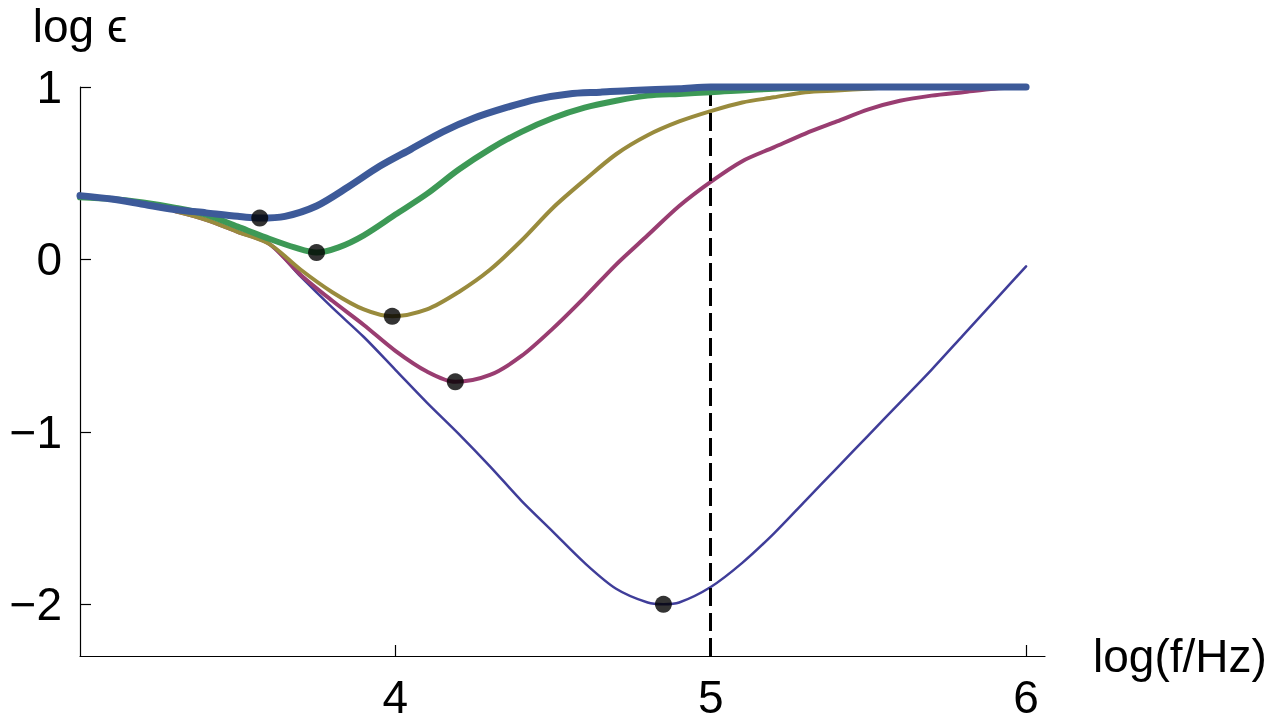 The image size is (1280, 720). What do you see at coordinates (1180, 656) in the screenshot?
I see `x-axis-title: log(f/Hz)` at bounding box center [1180, 656].